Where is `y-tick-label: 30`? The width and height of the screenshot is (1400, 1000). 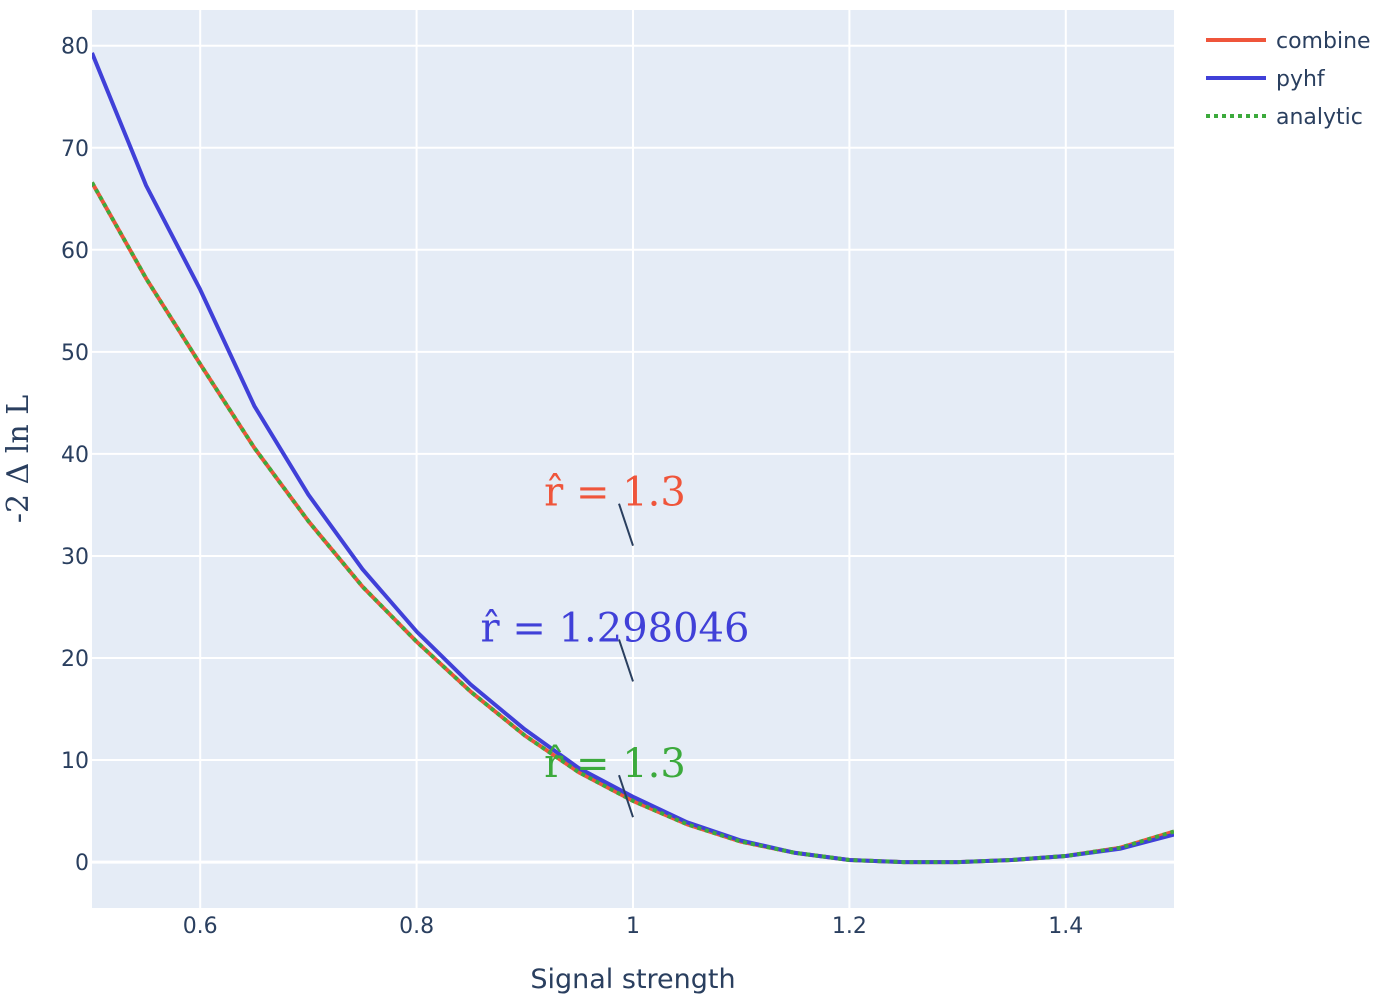
y-tick-label: 30 is located at coordinates (75, 557).